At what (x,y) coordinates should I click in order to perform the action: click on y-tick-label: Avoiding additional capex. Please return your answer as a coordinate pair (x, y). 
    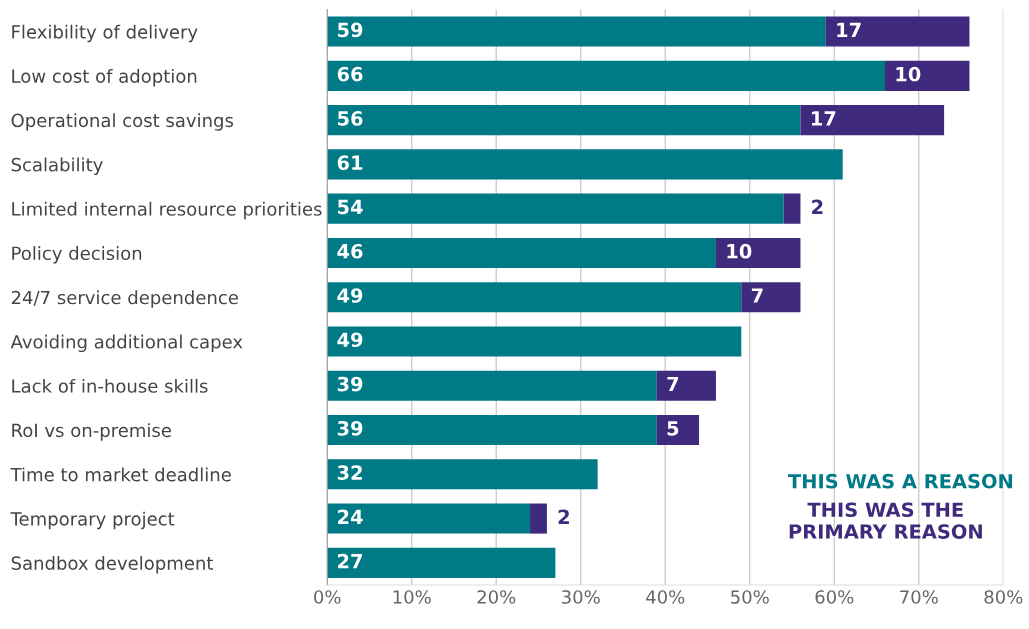
    Looking at the image, I should click on (126, 343).